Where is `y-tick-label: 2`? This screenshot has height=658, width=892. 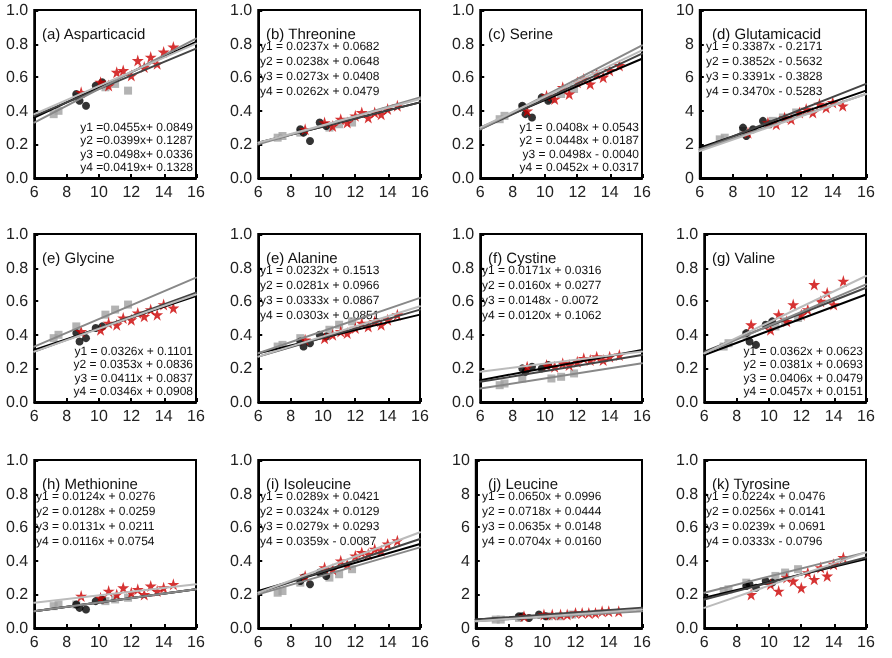 y-tick-label: 2 is located at coordinates (688, 144).